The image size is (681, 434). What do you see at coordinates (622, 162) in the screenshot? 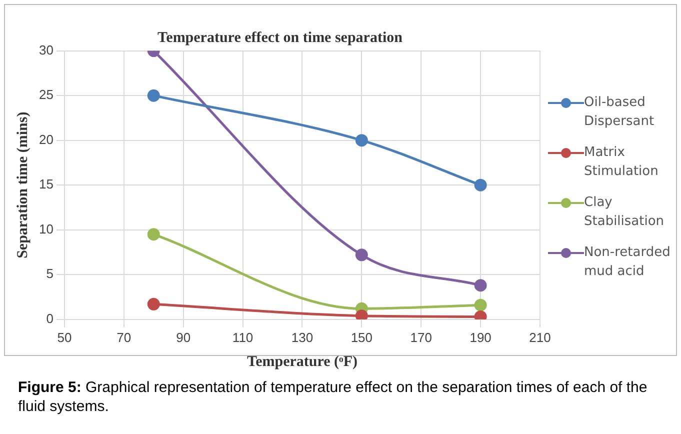
I see `legend-label: Matrix Stimulation` at bounding box center [622, 162].